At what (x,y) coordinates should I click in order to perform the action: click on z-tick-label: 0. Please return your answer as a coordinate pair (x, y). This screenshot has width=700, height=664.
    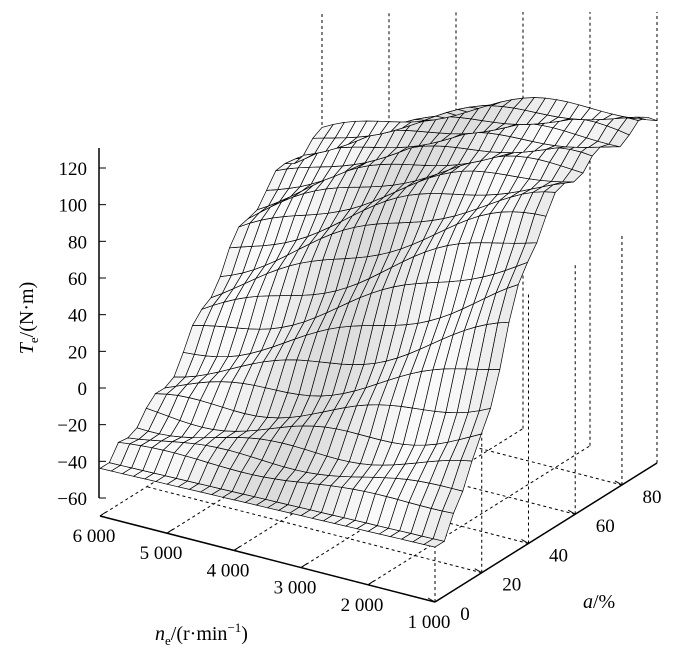
    Looking at the image, I should click on (83, 389).